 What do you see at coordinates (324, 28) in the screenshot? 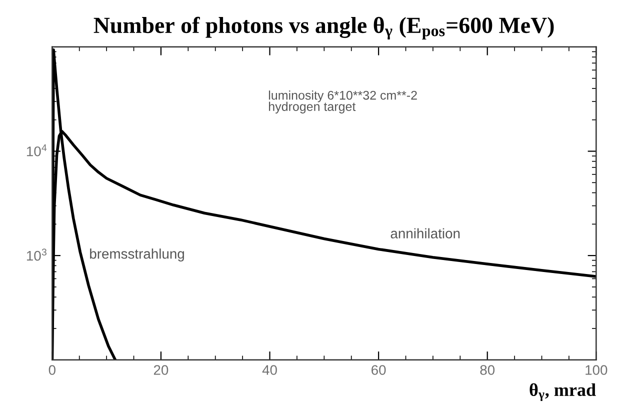
I see `chart-title: Number of photons vs angle θ$_{γ}$ (E$_{pos}$=600 MeV)` at bounding box center [324, 28].